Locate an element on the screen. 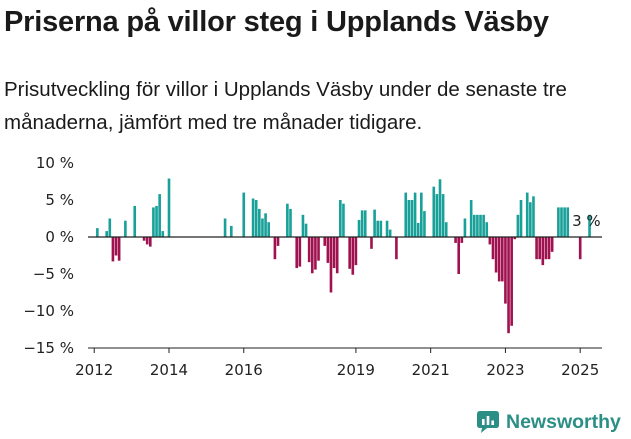 Image resolution: width=631 pixels, height=439 pixels. annotations: 3 % is located at coordinates (586, 221).